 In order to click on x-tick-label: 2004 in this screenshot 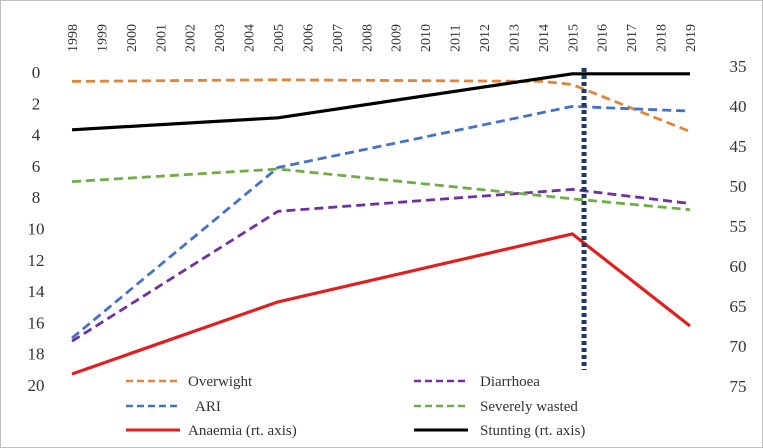, I will do `click(250, 38)`.